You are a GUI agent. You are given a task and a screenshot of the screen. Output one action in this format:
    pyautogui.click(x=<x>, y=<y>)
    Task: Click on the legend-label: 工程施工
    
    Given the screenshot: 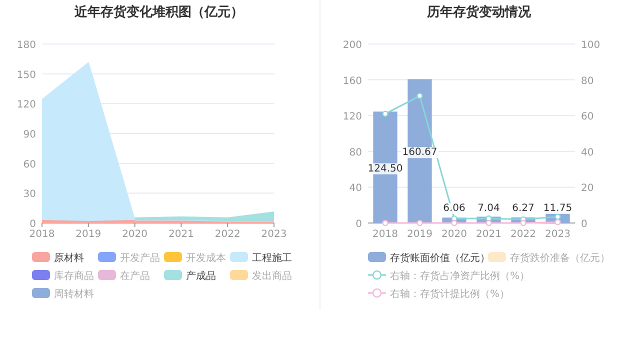 What is the action you would take?
    pyautogui.click(x=272, y=258)
    